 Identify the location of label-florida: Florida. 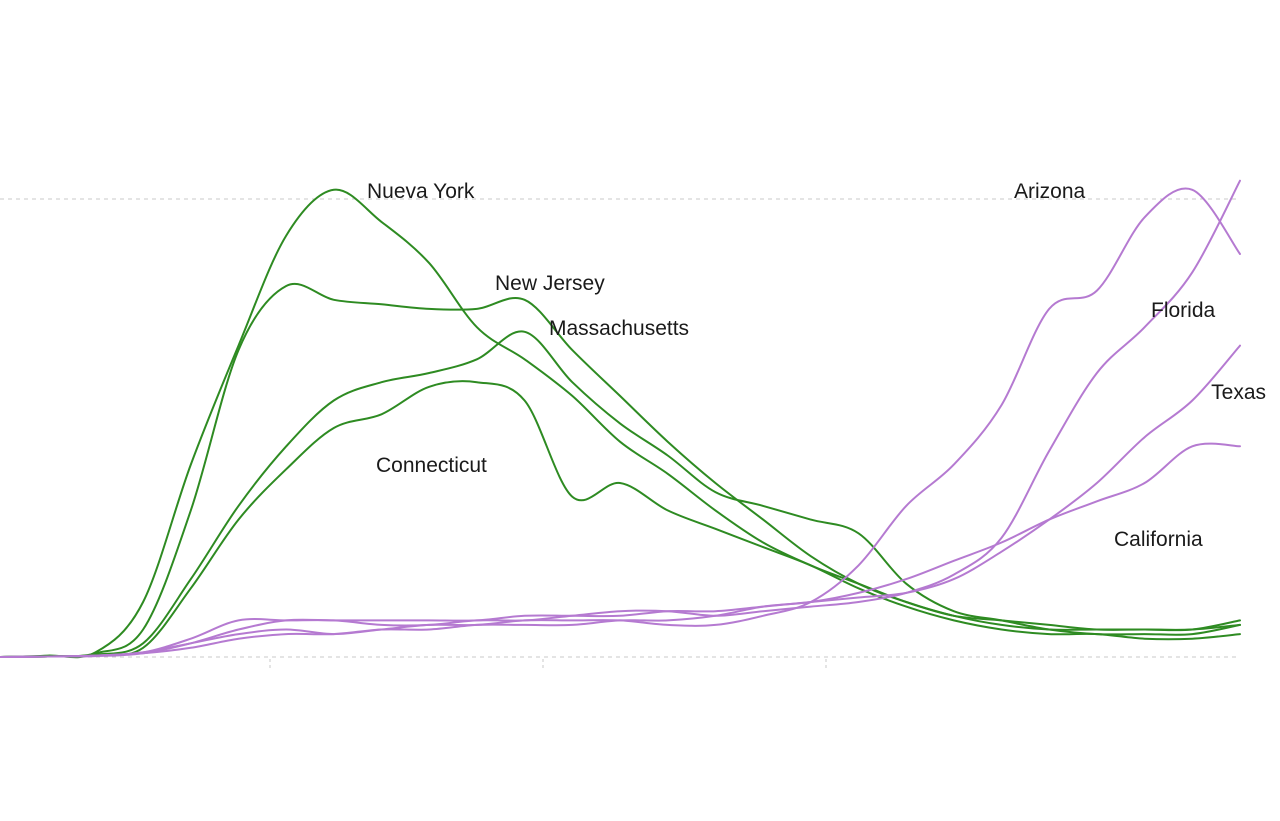
(1183, 310).